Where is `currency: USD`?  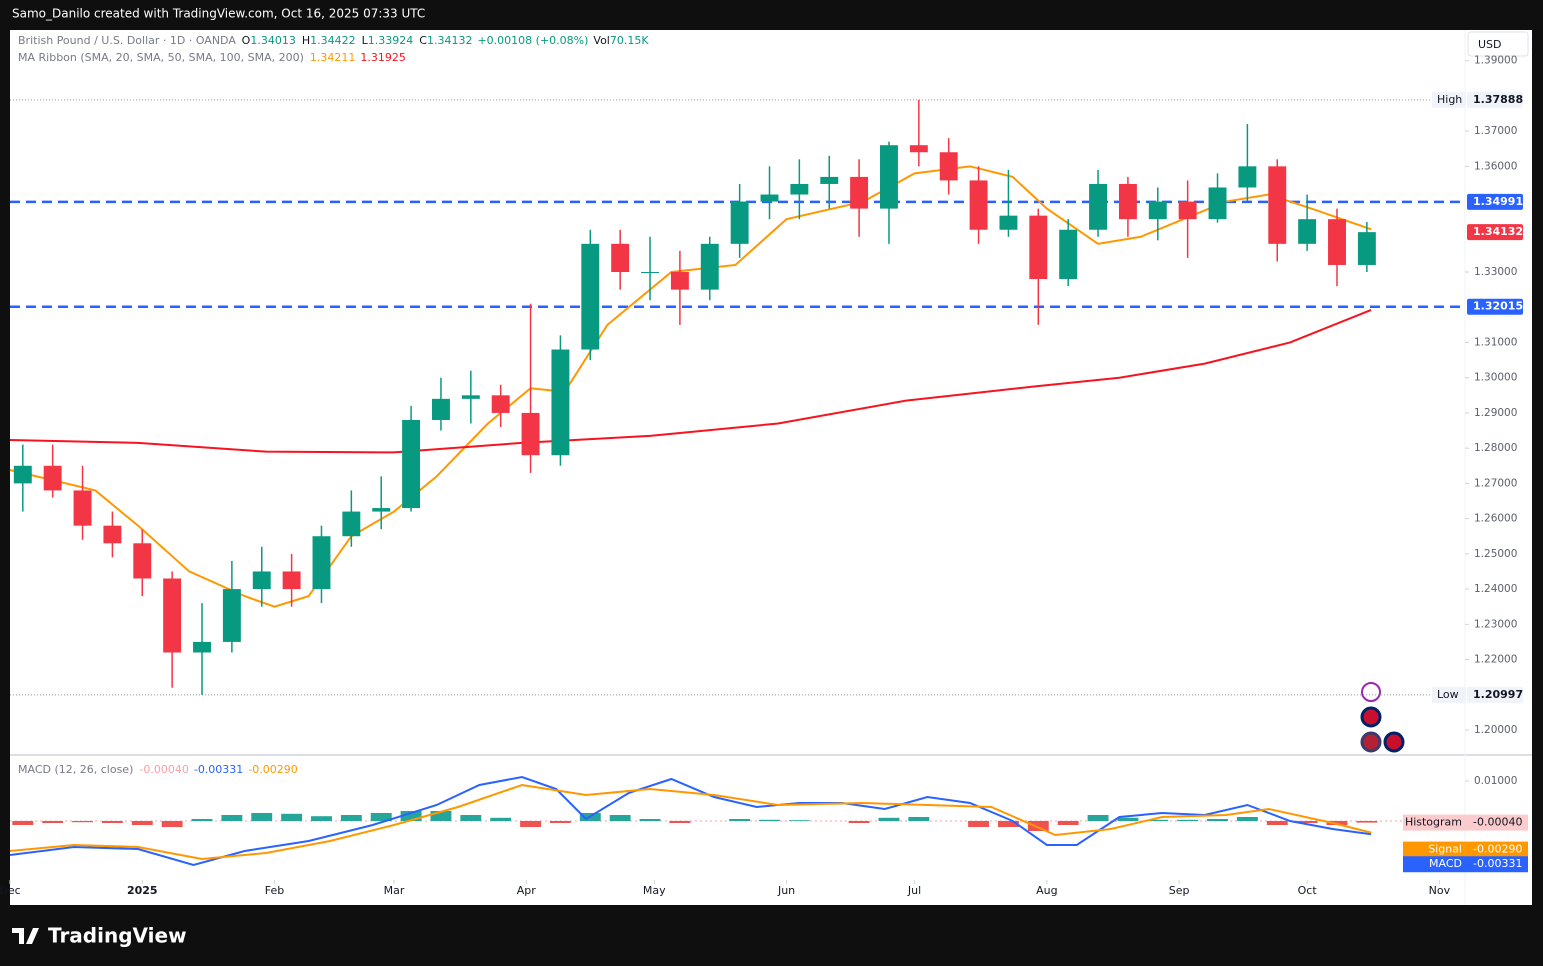
currency: USD is located at coordinates (1490, 44).